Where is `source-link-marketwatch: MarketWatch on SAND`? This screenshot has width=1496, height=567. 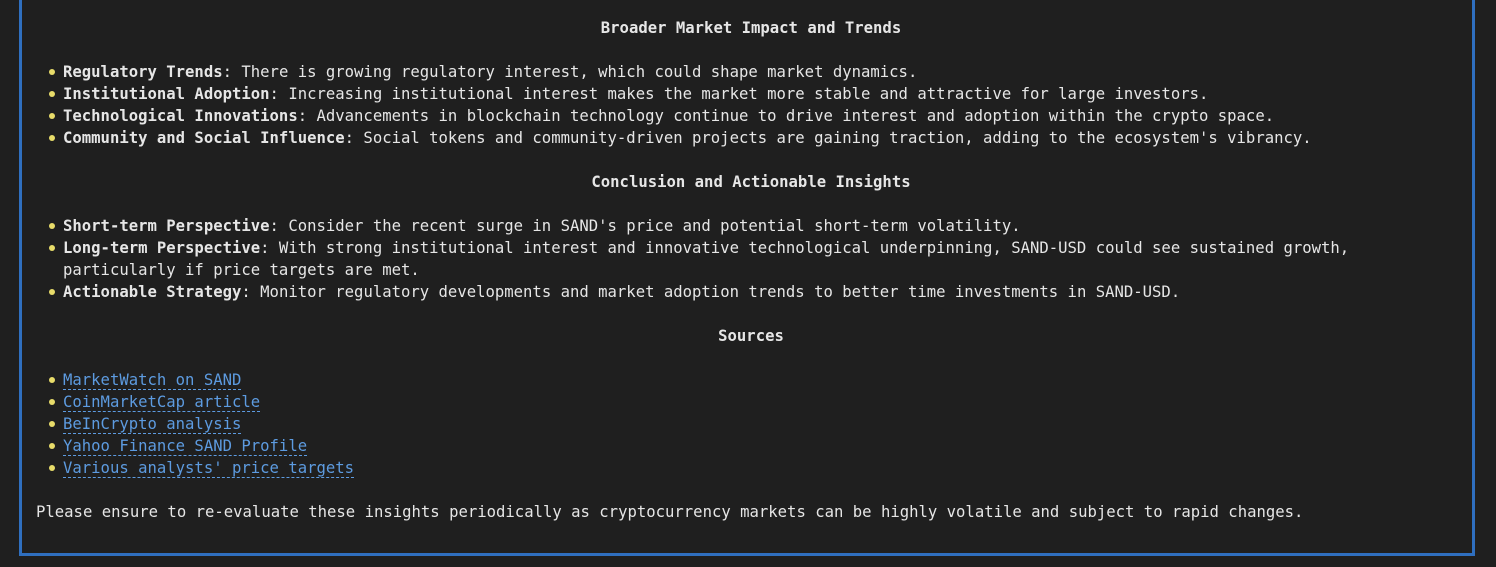 source-link-marketwatch: MarketWatch on SAND is located at coordinates (152, 380).